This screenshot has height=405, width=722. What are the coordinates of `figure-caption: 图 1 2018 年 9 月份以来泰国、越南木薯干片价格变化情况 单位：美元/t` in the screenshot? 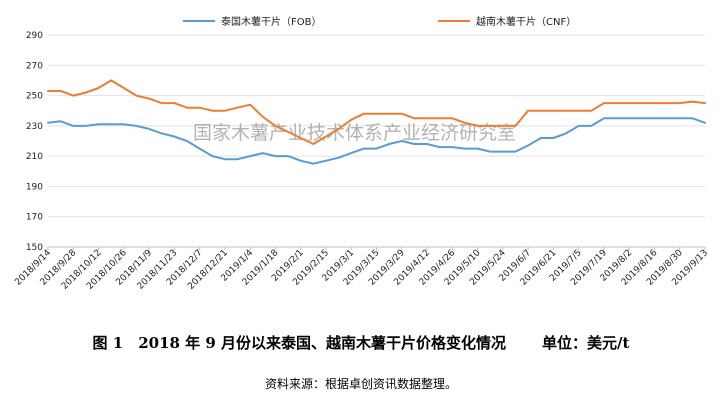 It's located at (361, 342).